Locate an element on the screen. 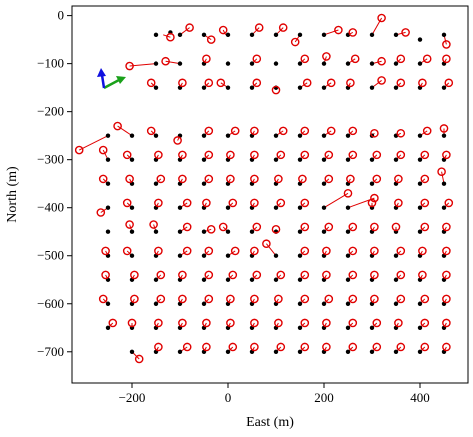  y-tick-label: −600 is located at coordinates (50, 303).